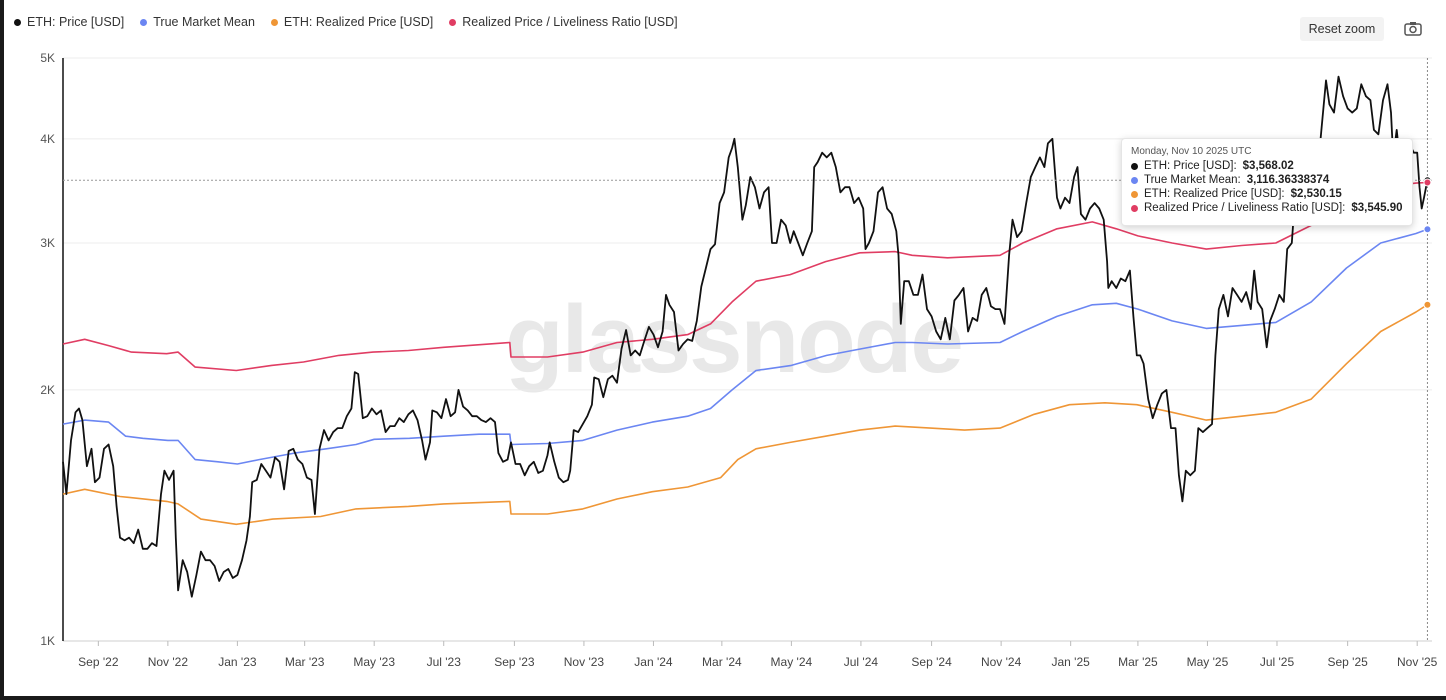  Describe the element at coordinates (444, 662) in the screenshot. I see `x-tick-label: Jul '23` at that location.